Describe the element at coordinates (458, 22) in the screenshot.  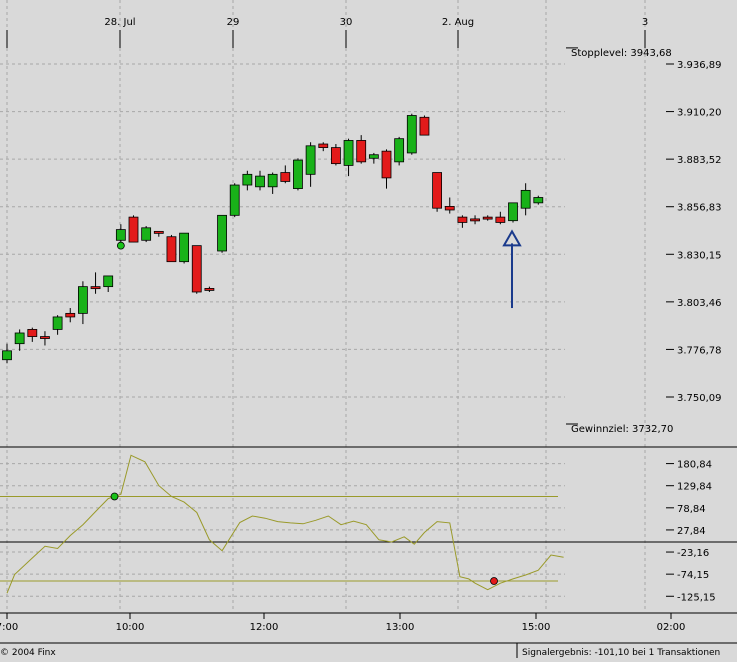
I see `date-tick-label: 2. Aug` at that location.